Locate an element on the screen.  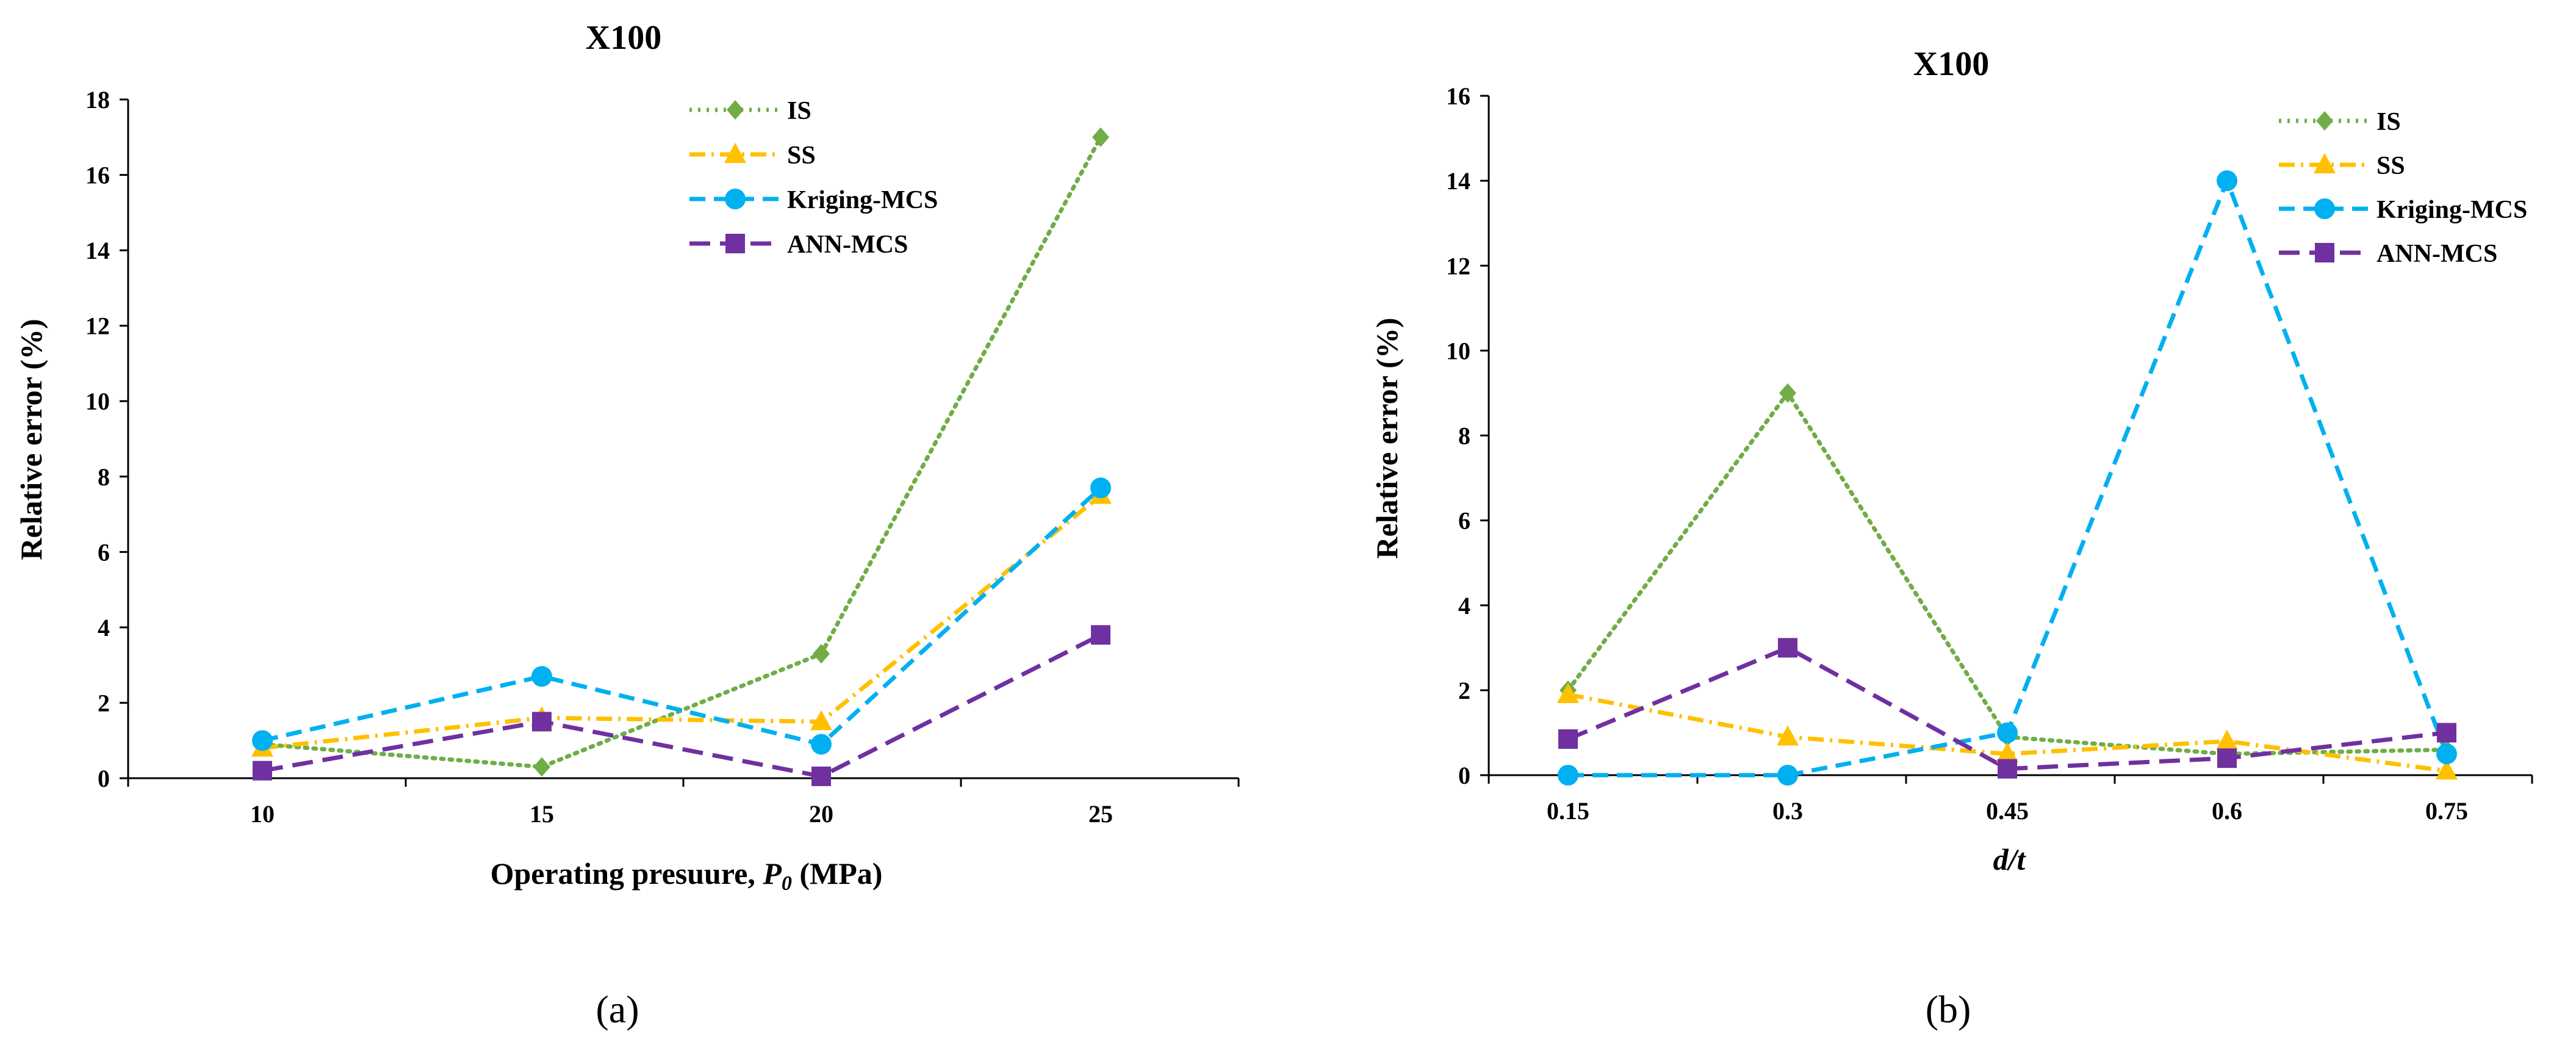
x-axis-label-suffix: (MPa) is located at coordinates (838, 873).